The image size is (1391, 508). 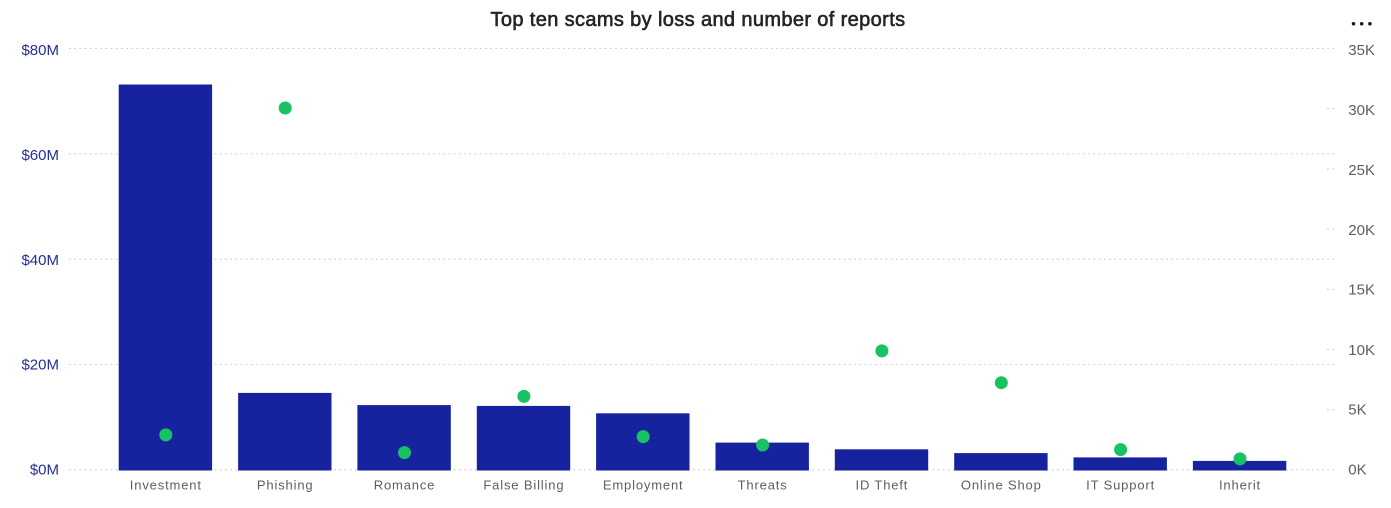 I want to click on svg-text: $0M, so click(x=44, y=470).